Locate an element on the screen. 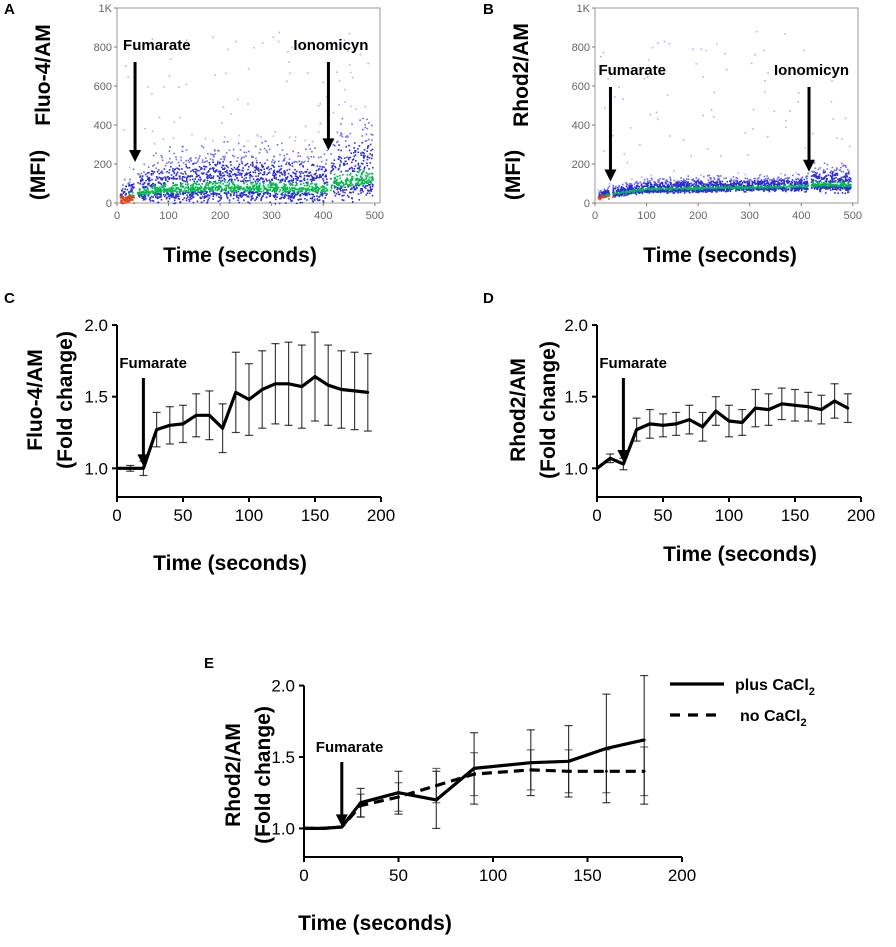 The height and width of the screenshot is (947, 896). x-tick-label-A: 100 is located at coordinates (168, 216).